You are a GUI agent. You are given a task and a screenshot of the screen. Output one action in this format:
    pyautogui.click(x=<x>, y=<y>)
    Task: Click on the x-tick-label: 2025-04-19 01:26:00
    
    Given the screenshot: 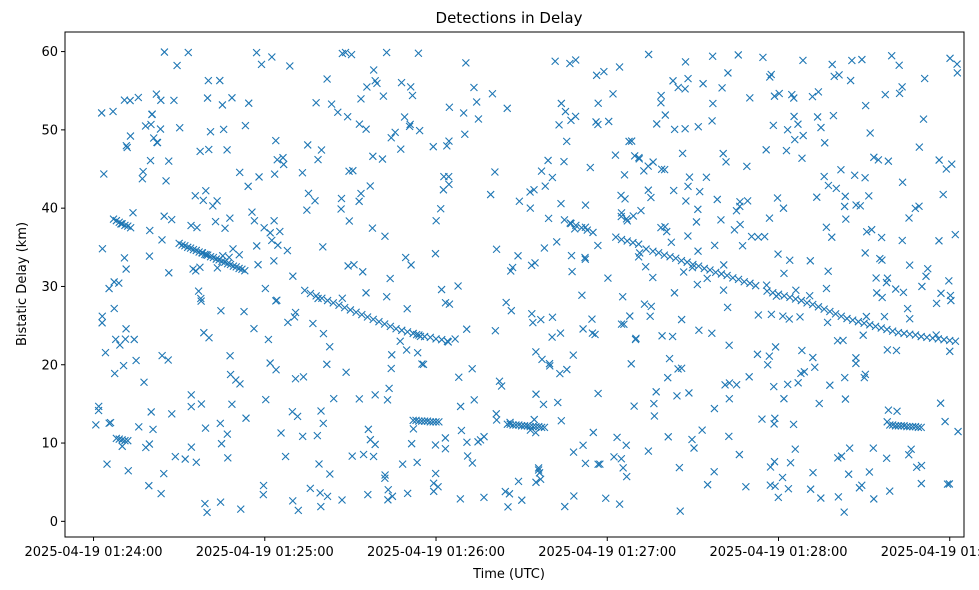 What is the action you would take?
    pyautogui.click(x=436, y=552)
    